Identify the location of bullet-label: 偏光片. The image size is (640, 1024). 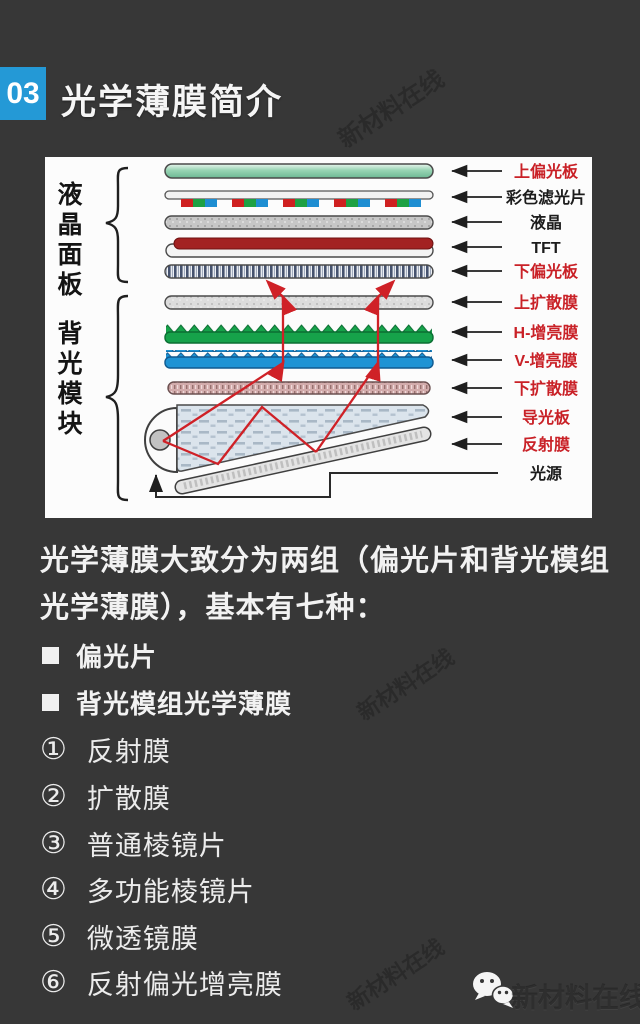
(117, 657).